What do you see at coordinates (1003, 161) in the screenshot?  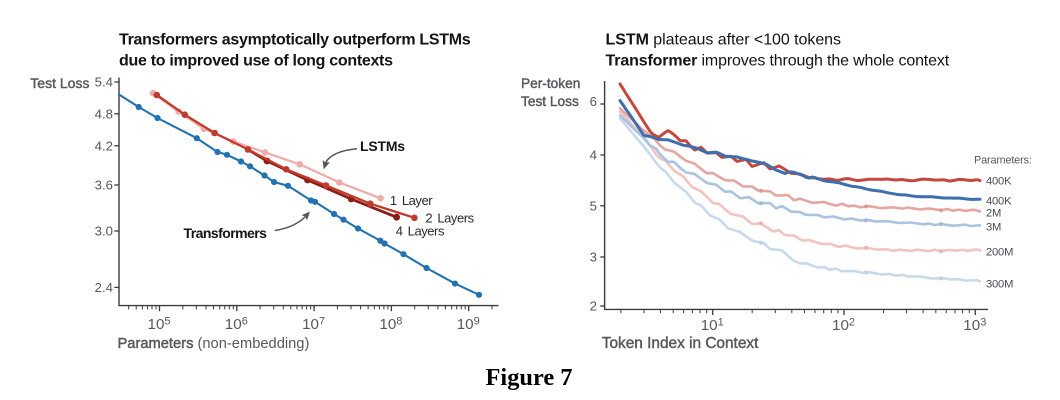 I see `svg-text: Parameters:` at bounding box center [1003, 161].